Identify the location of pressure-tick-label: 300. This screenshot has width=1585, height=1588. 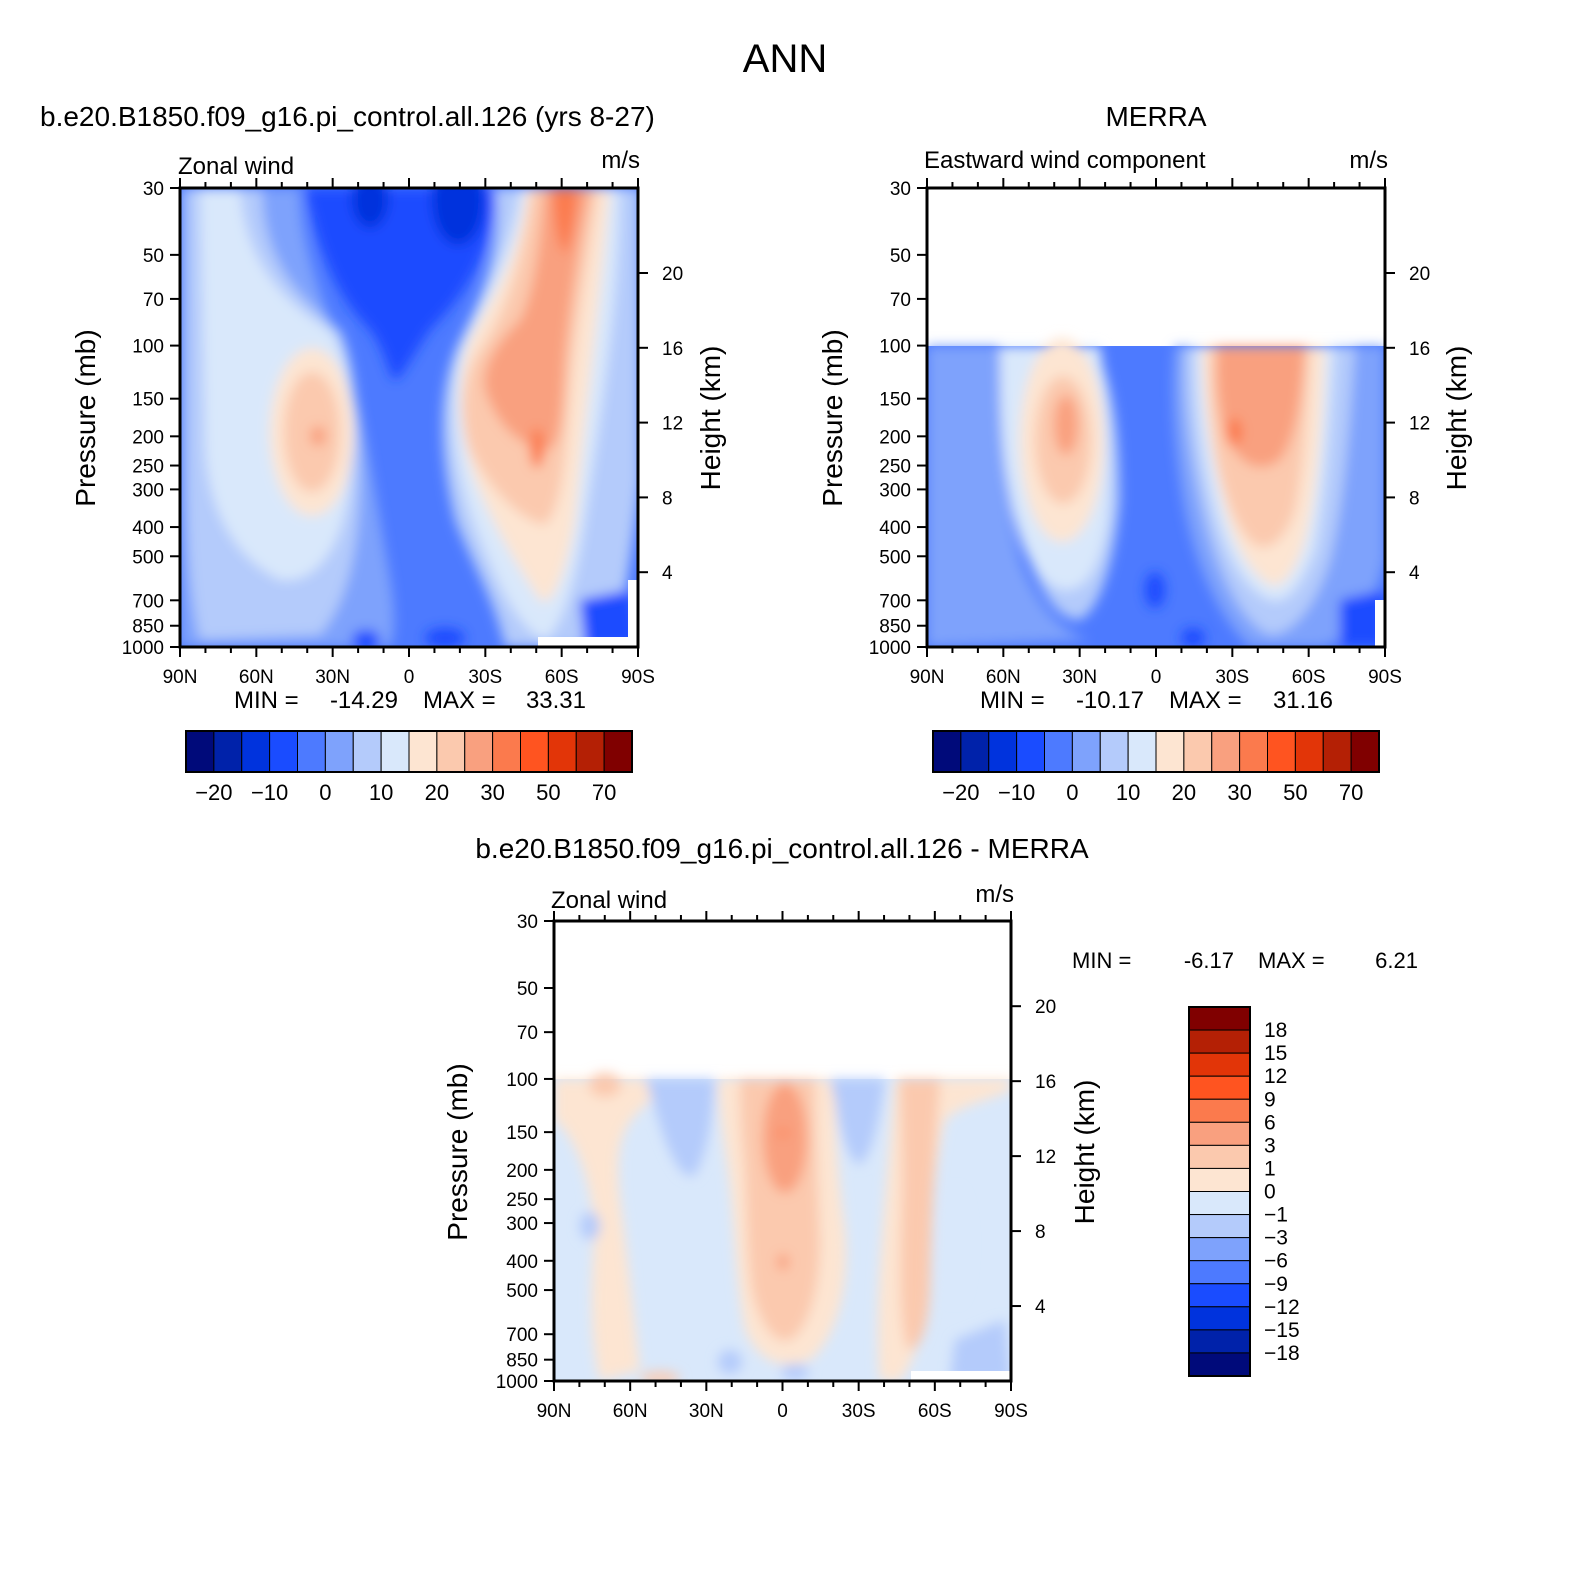
(522, 1224).